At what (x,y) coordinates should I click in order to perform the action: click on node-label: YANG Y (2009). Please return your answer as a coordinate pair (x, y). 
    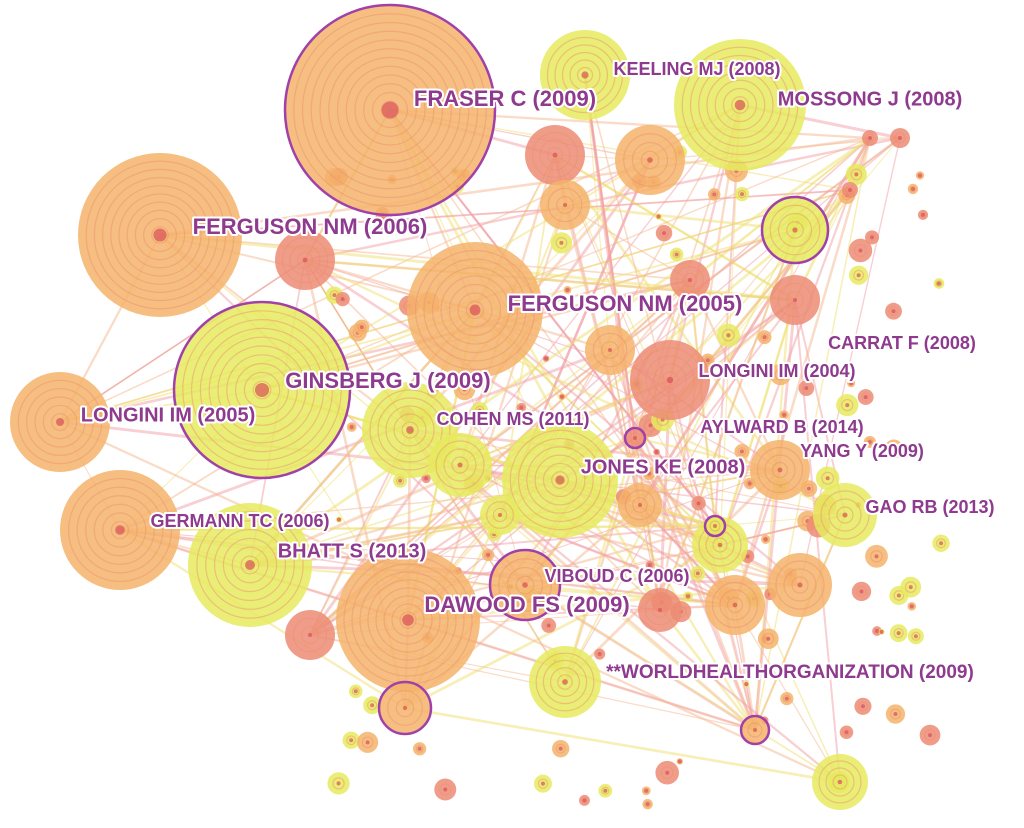
    Looking at the image, I should click on (862, 451).